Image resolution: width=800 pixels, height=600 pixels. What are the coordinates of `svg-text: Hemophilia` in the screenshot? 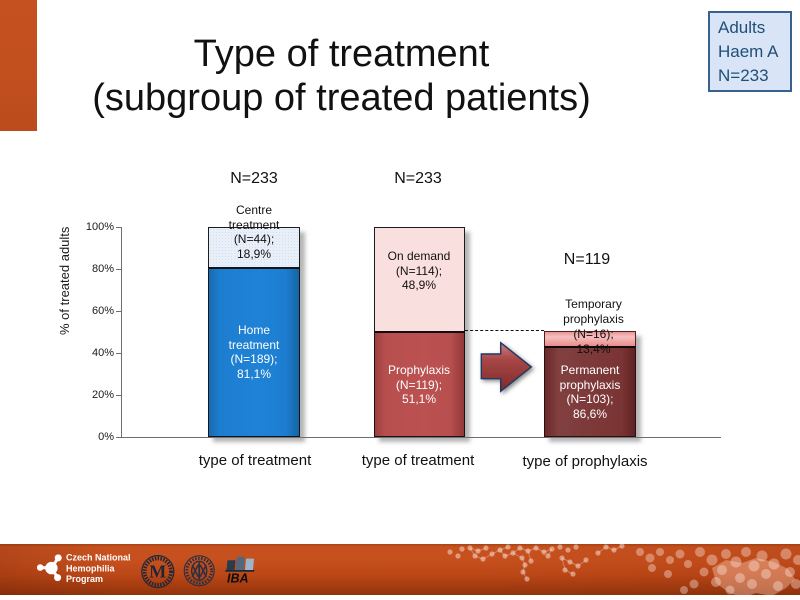 It's located at (91, 568).